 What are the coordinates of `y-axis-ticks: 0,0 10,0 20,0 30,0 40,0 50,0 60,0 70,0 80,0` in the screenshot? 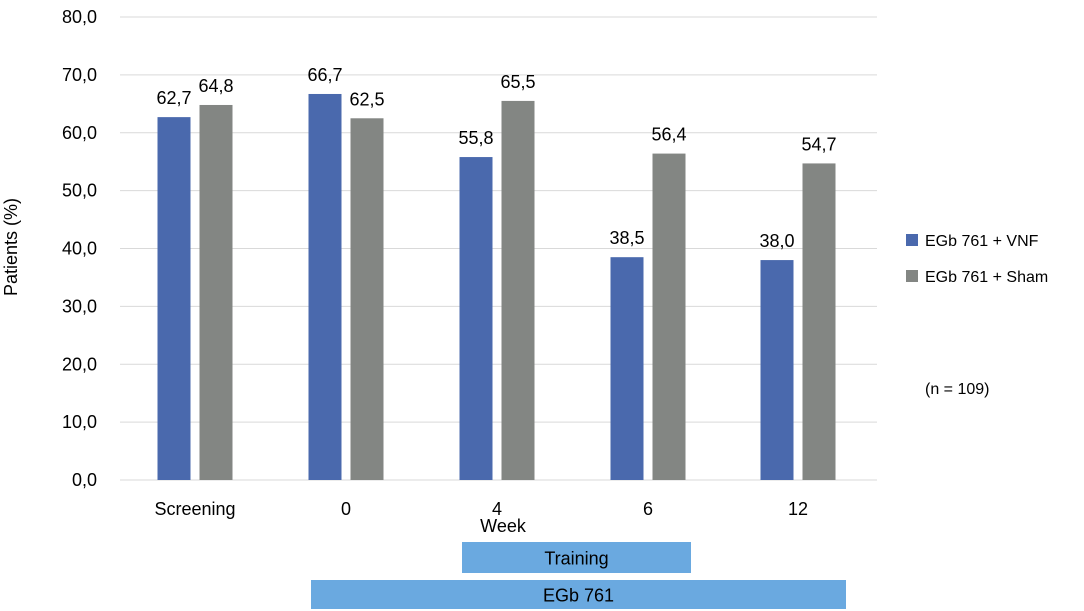 It's located at (79, 248).